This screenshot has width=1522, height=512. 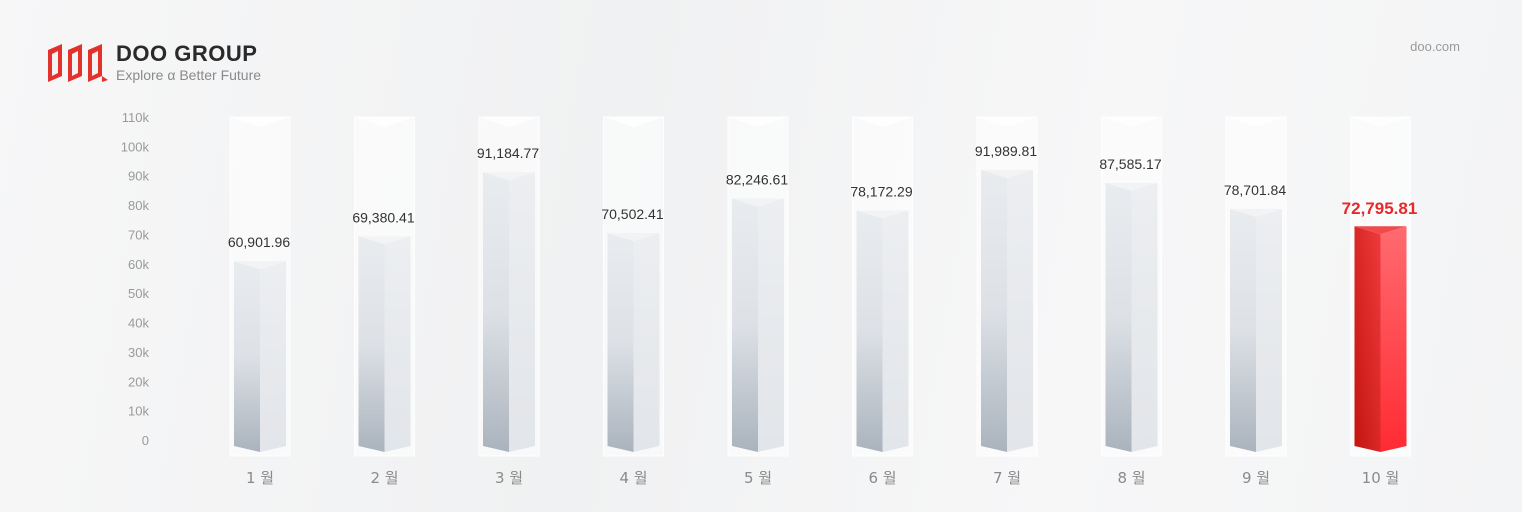 What do you see at coordinates (882, 478) in the screenshot?
I see `x-tick-label: 6 월` at bounding box center [882, 478].